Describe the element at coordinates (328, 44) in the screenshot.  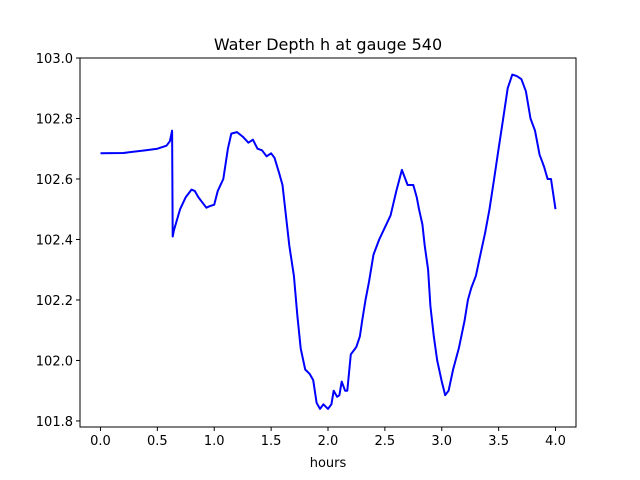
I see `chart-title: Water Depth h at gauge 540` at that location.